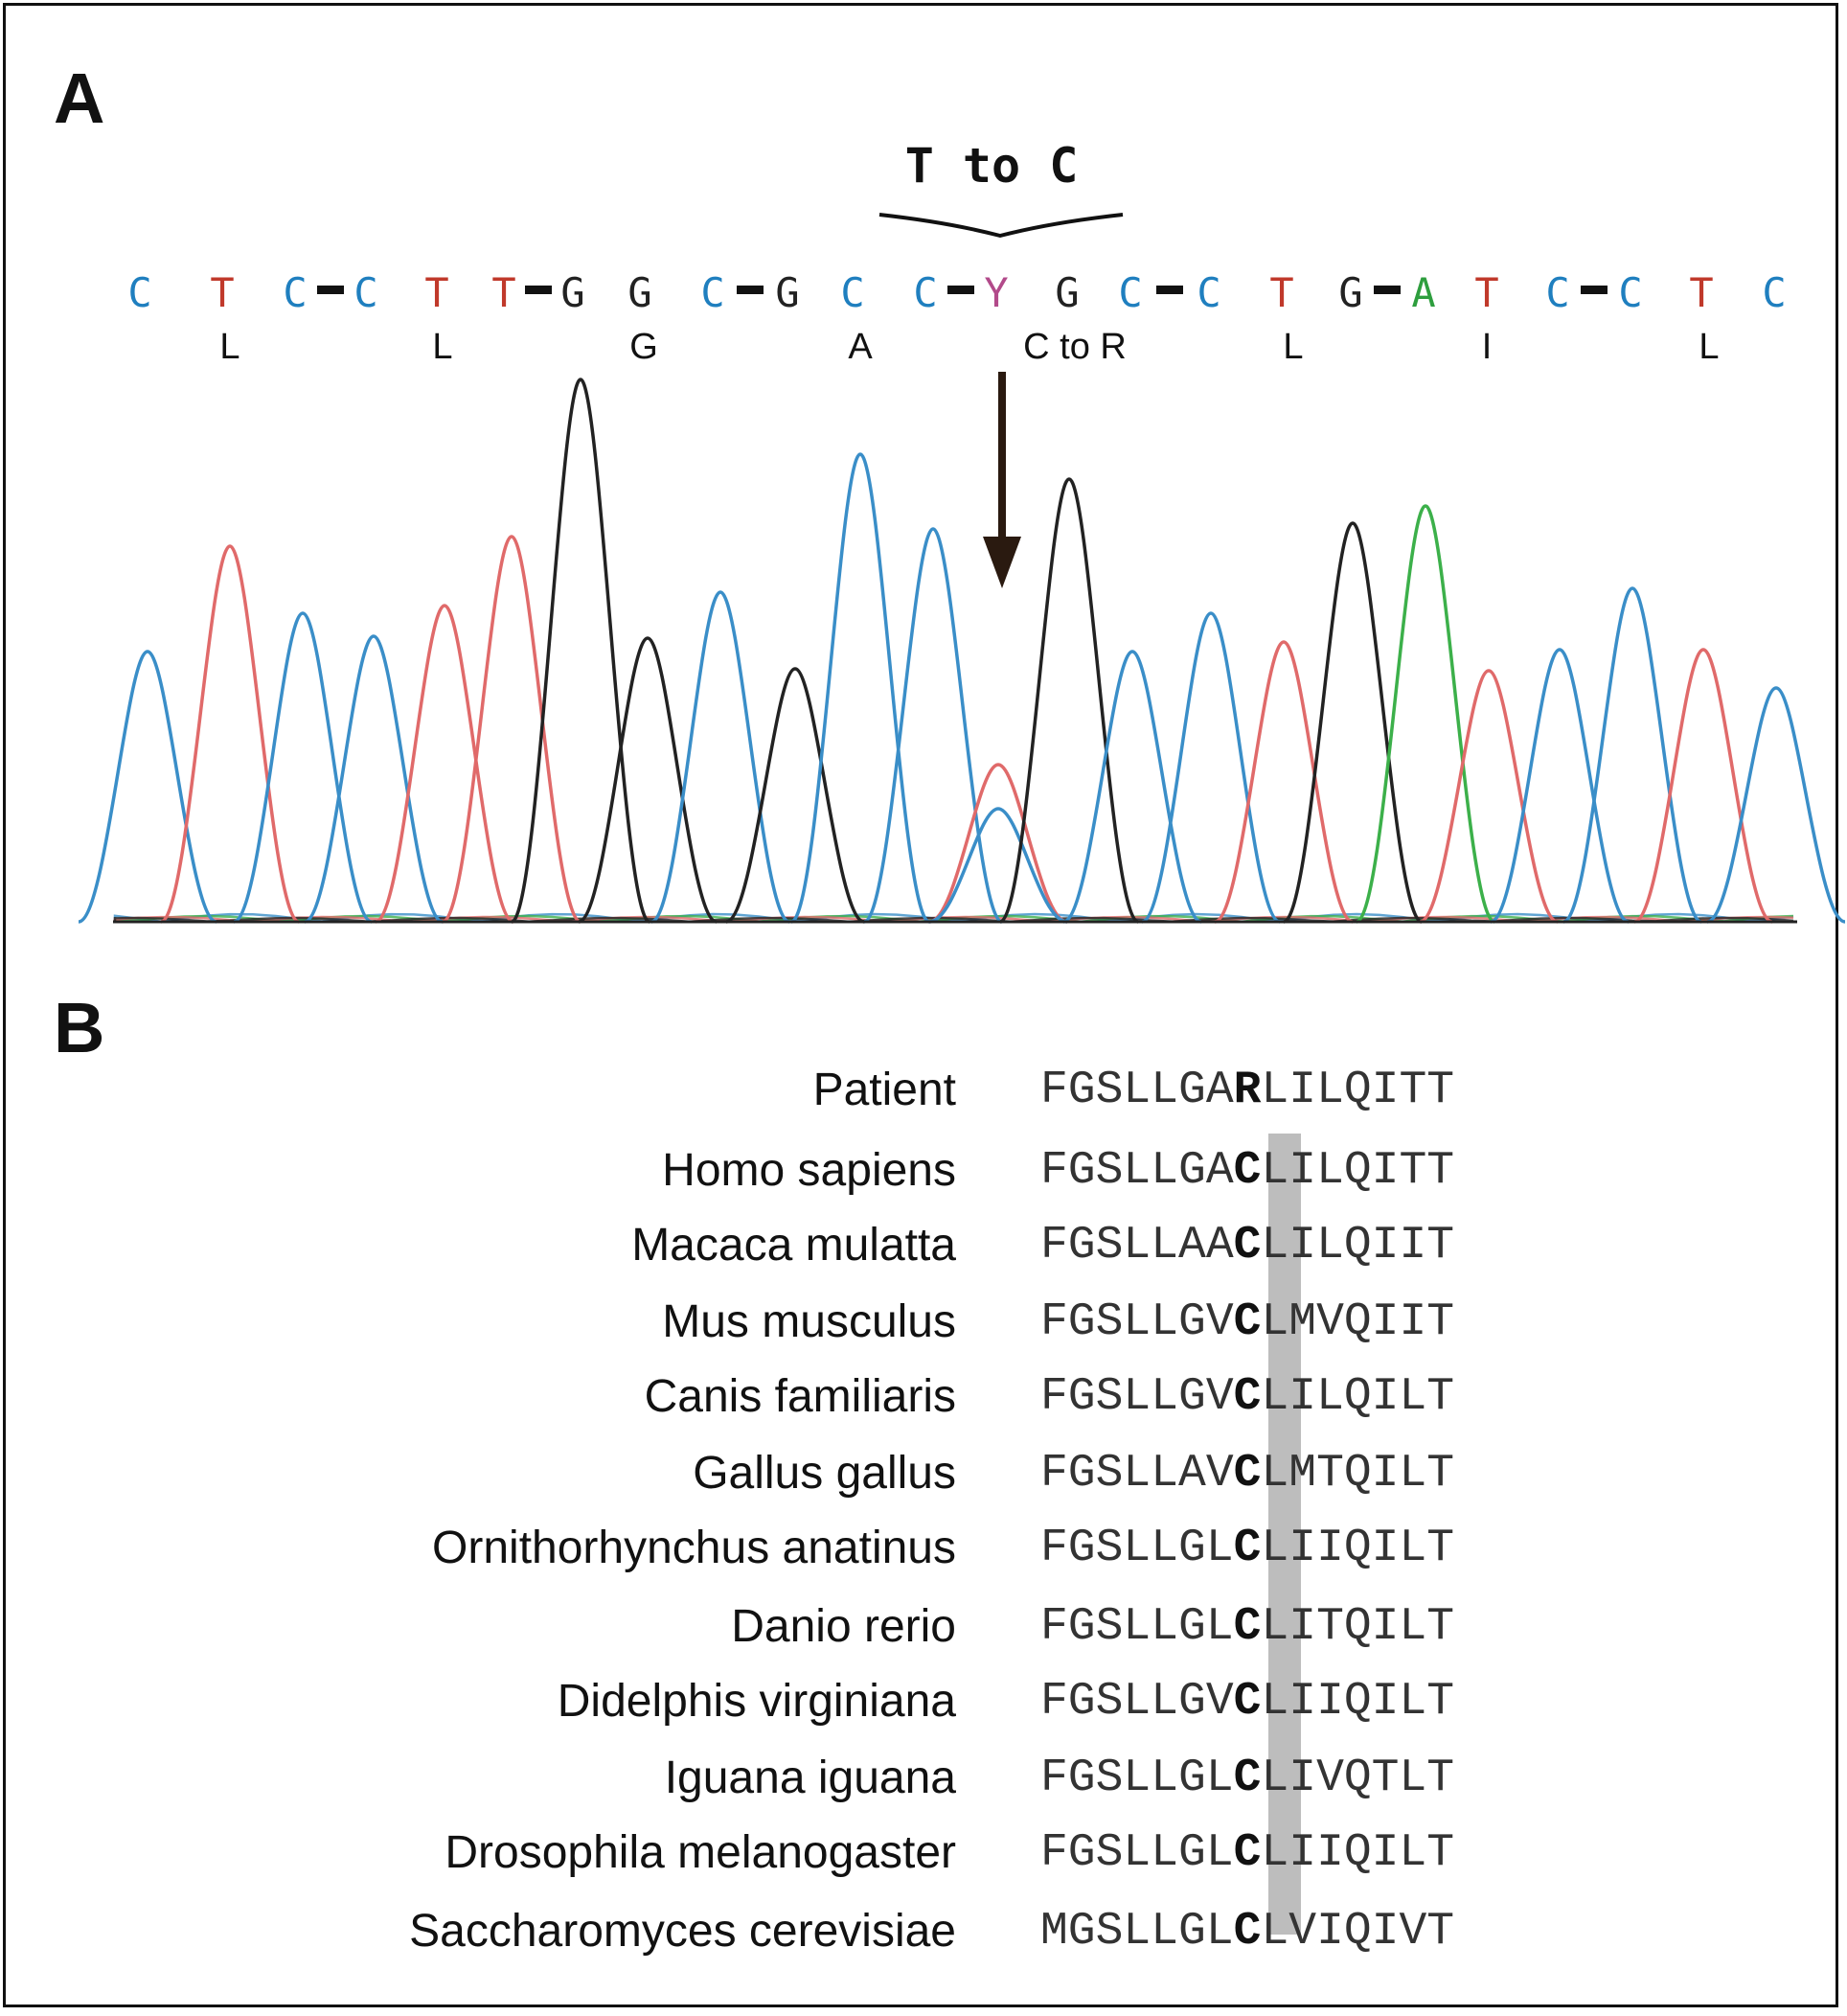 The width and height of the screenshot is (1847, 2016). Describe the element at coordinates (809, 1321) in the screenshot. I see `species-name: Mus musculus` at that location.